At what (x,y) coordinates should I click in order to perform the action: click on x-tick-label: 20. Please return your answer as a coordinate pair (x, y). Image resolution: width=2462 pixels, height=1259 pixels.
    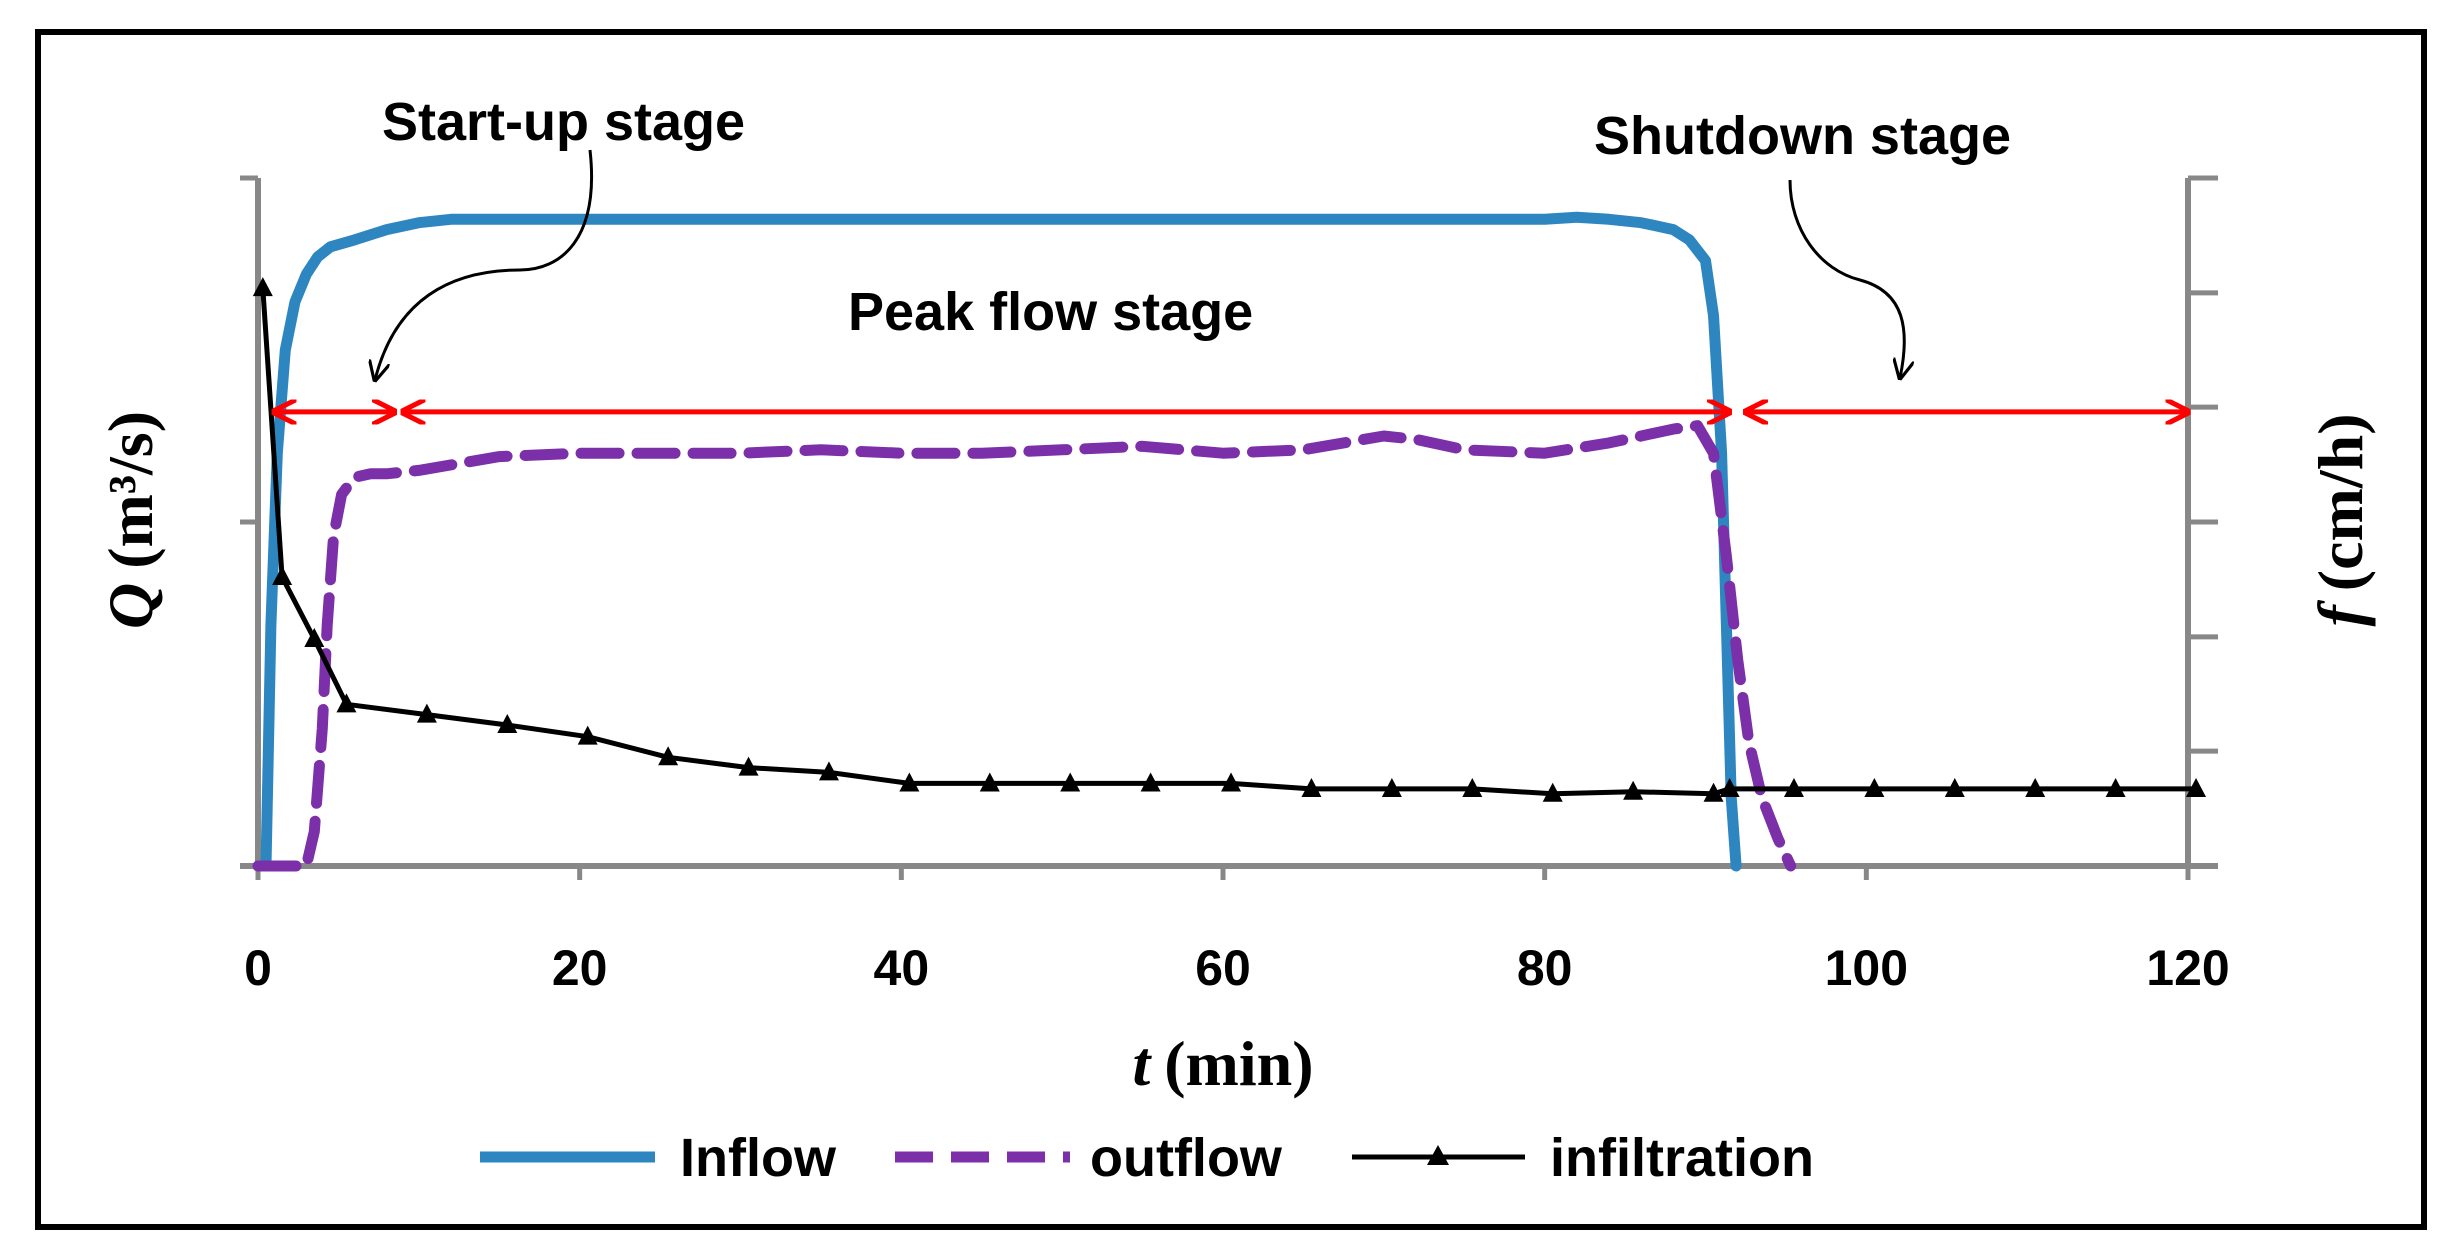
    Looking at the image, I should click on (580, 968).